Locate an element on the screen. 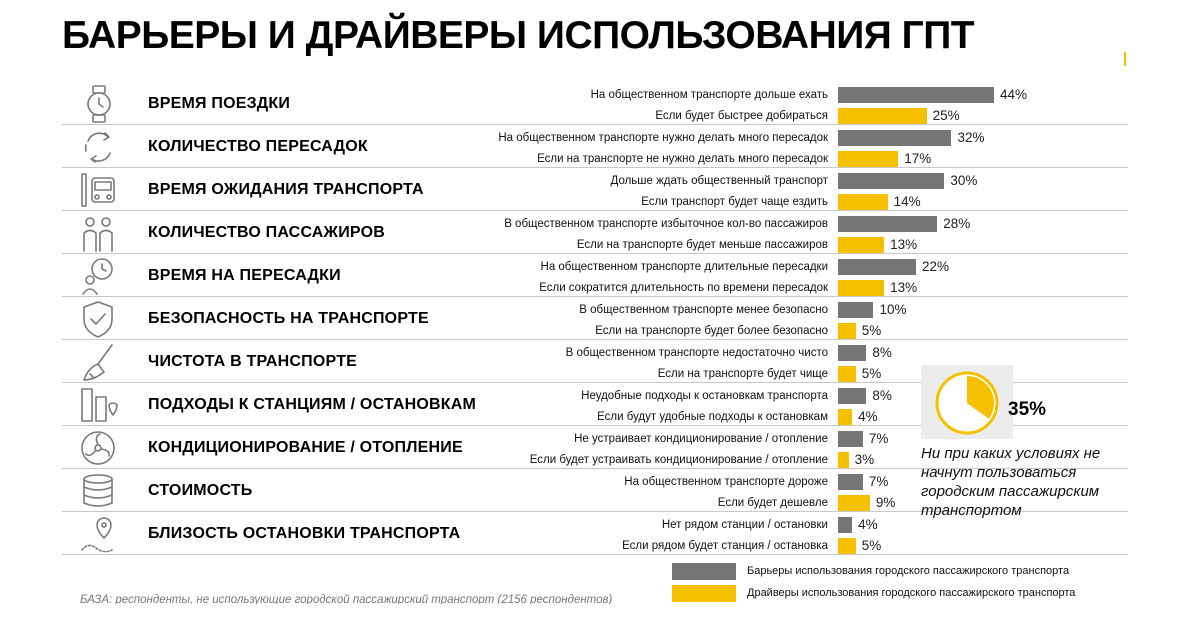 The height and width of the screenshot is (632, 1200). barrier-value-label: 30% is located at coordinates (964, 180).